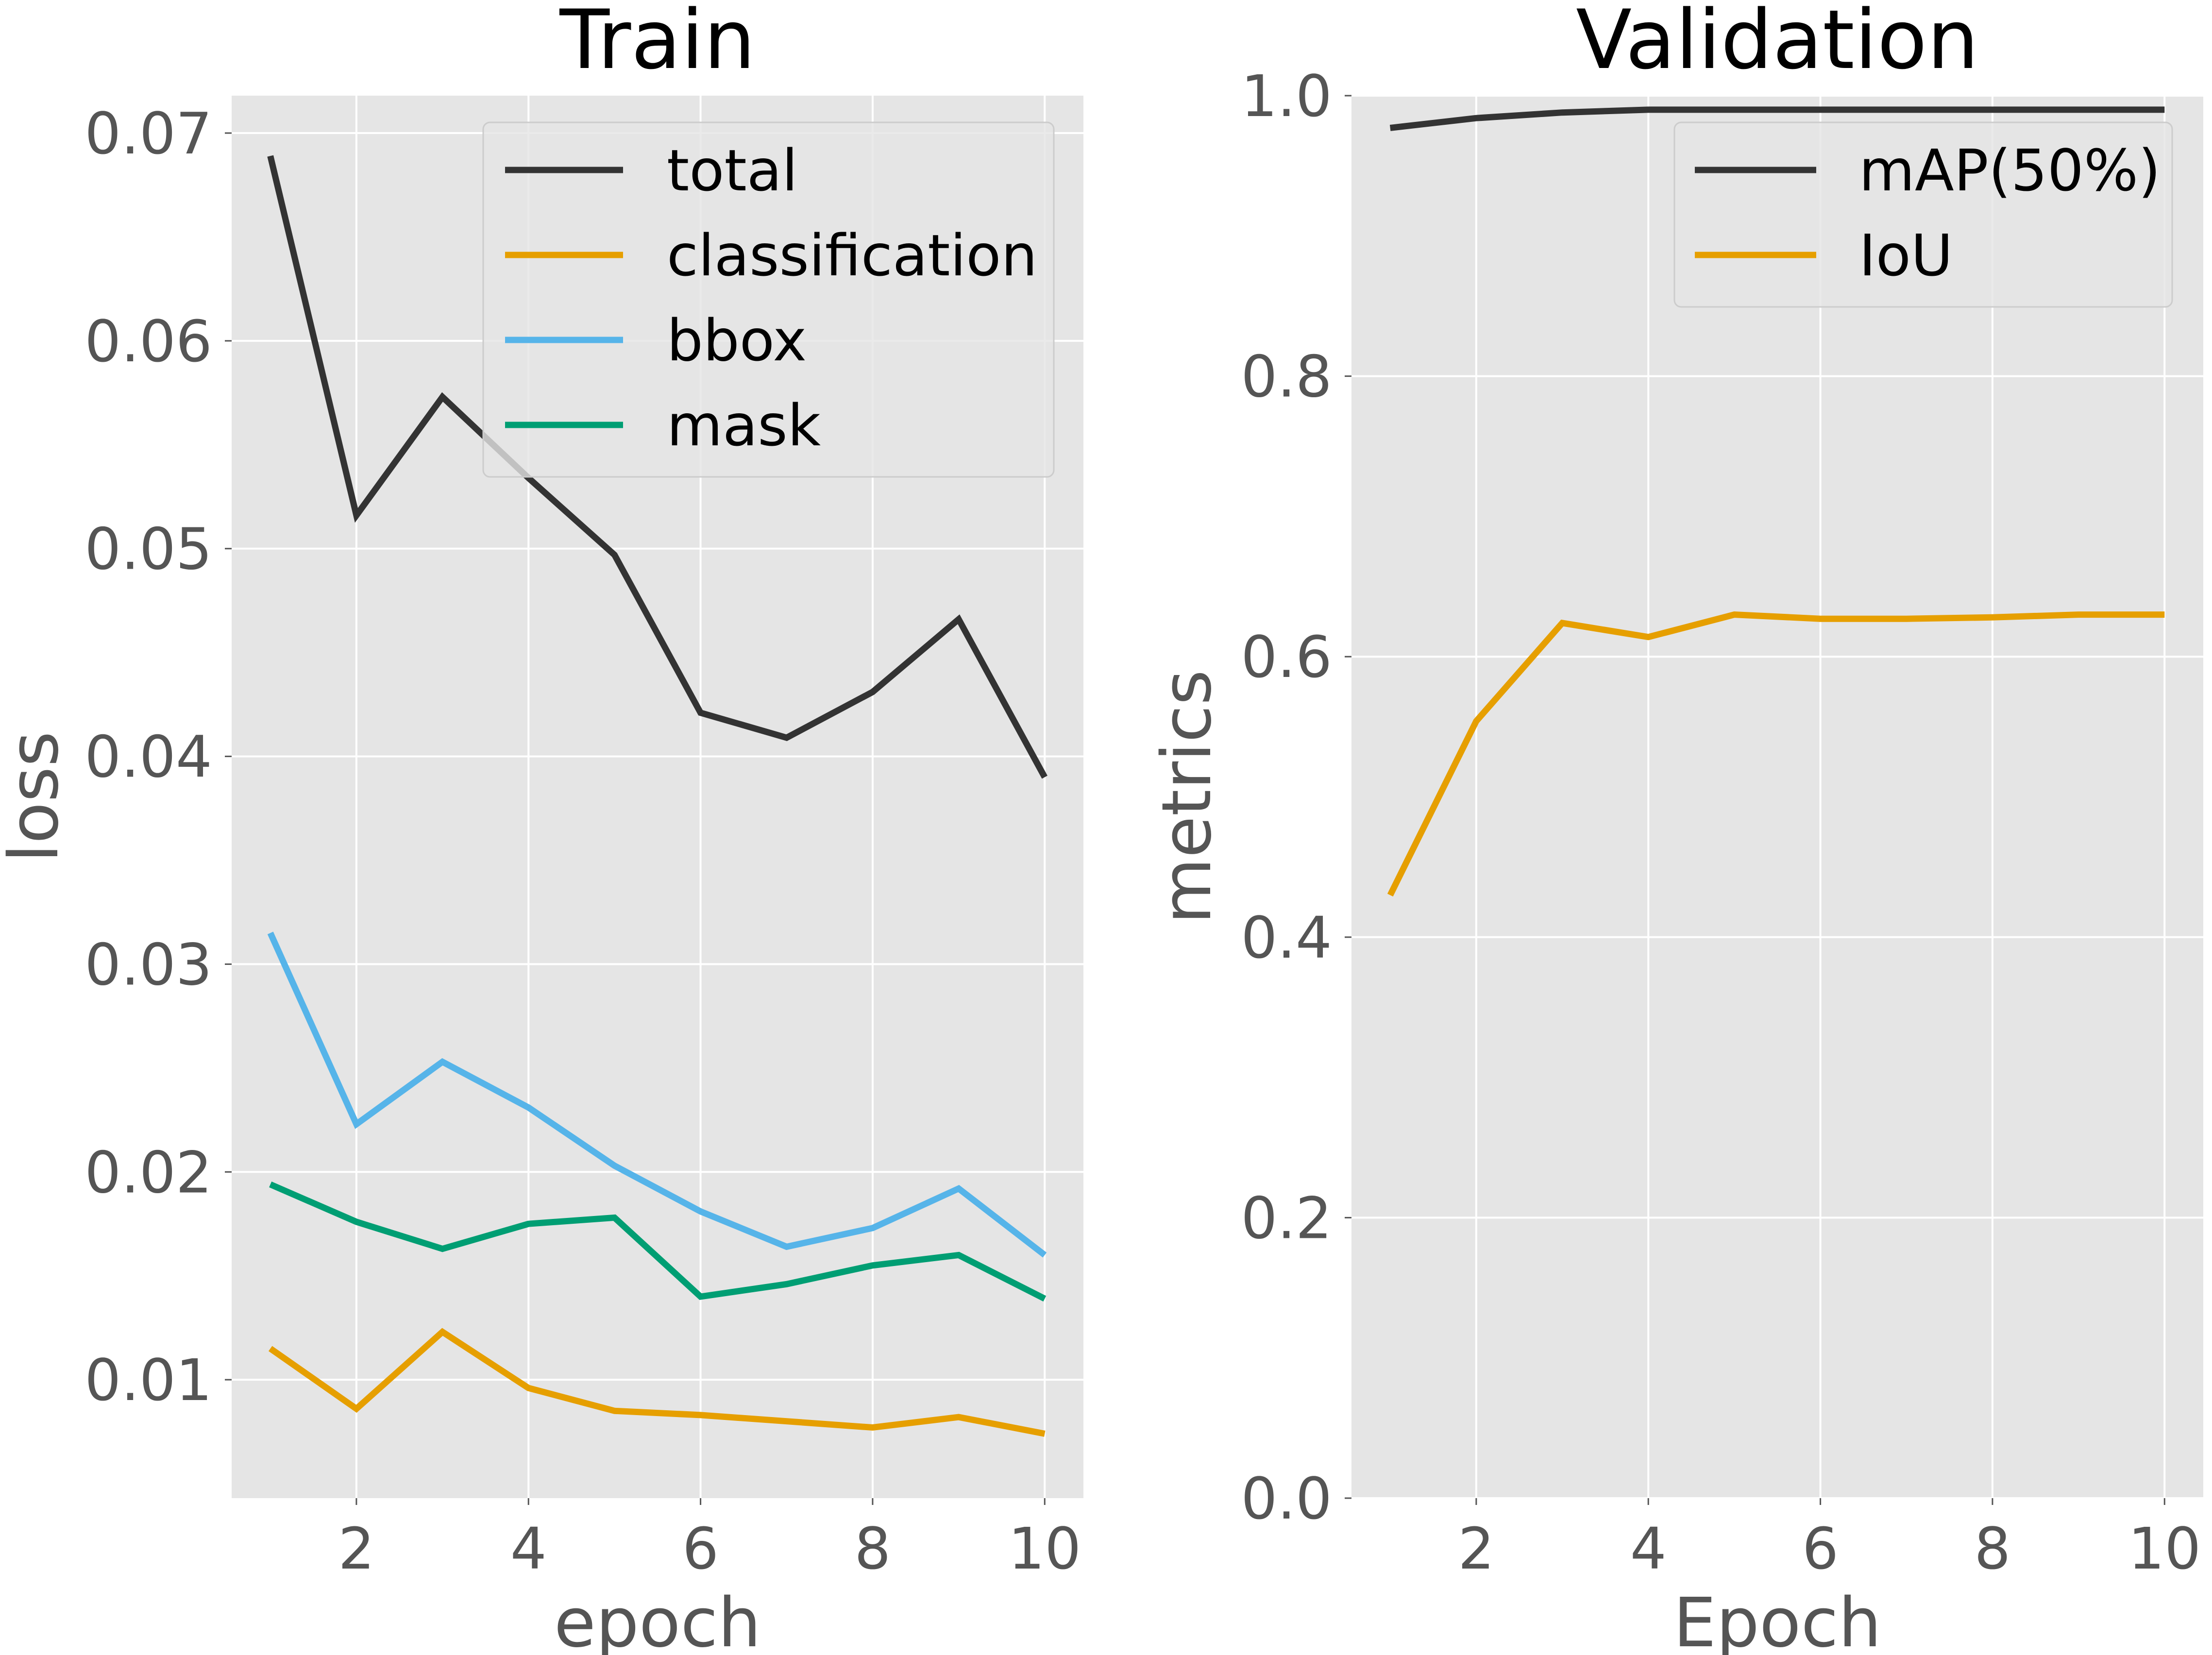 The width and height of the screenshot is (2212, 1655). What do you see at coordinates (656, 340) in the screenshot?
I see `legend-item: bbox` at bounding box center [656, 340].